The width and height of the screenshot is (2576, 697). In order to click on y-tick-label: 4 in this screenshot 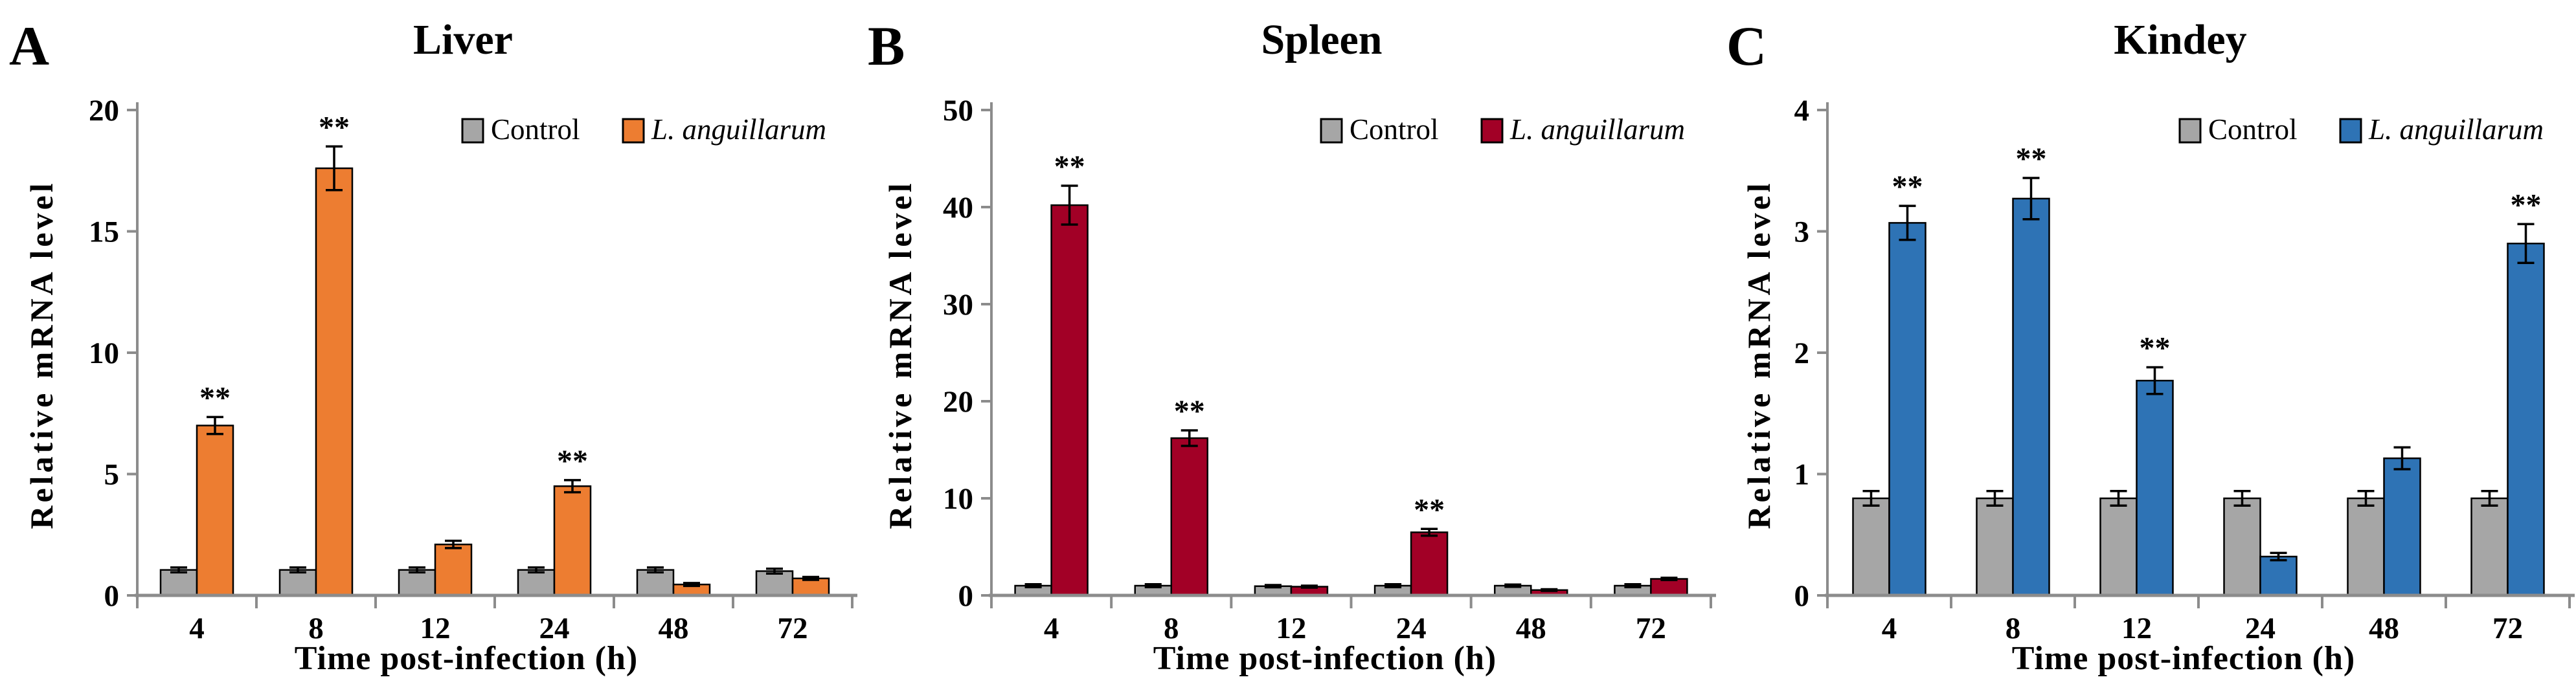, I will do `click(1802, 111)`.